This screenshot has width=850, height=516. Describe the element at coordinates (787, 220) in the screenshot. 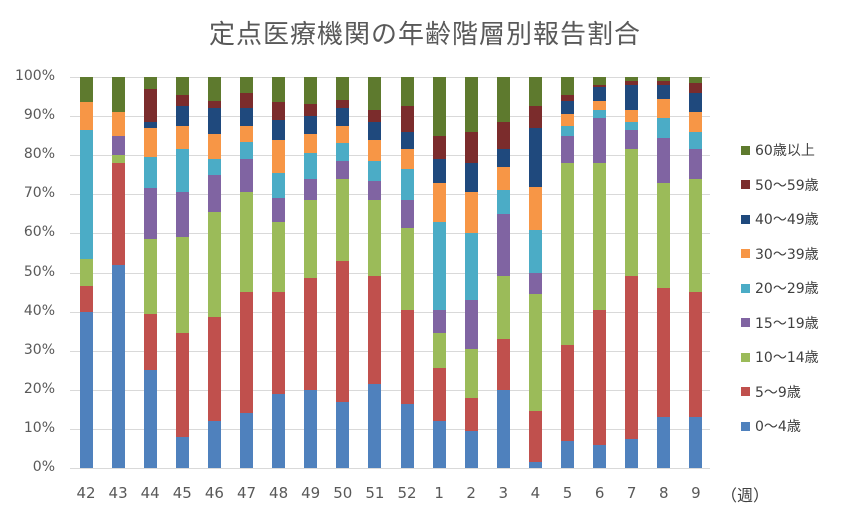

I see `legend-label: 40～49歳` at that location.